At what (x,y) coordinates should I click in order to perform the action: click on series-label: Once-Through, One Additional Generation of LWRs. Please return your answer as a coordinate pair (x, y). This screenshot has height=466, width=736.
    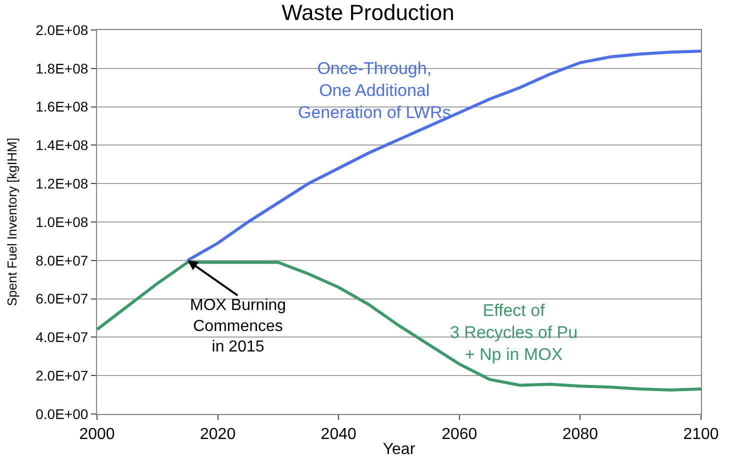
    Looking at the image, I should click on (374, 90).